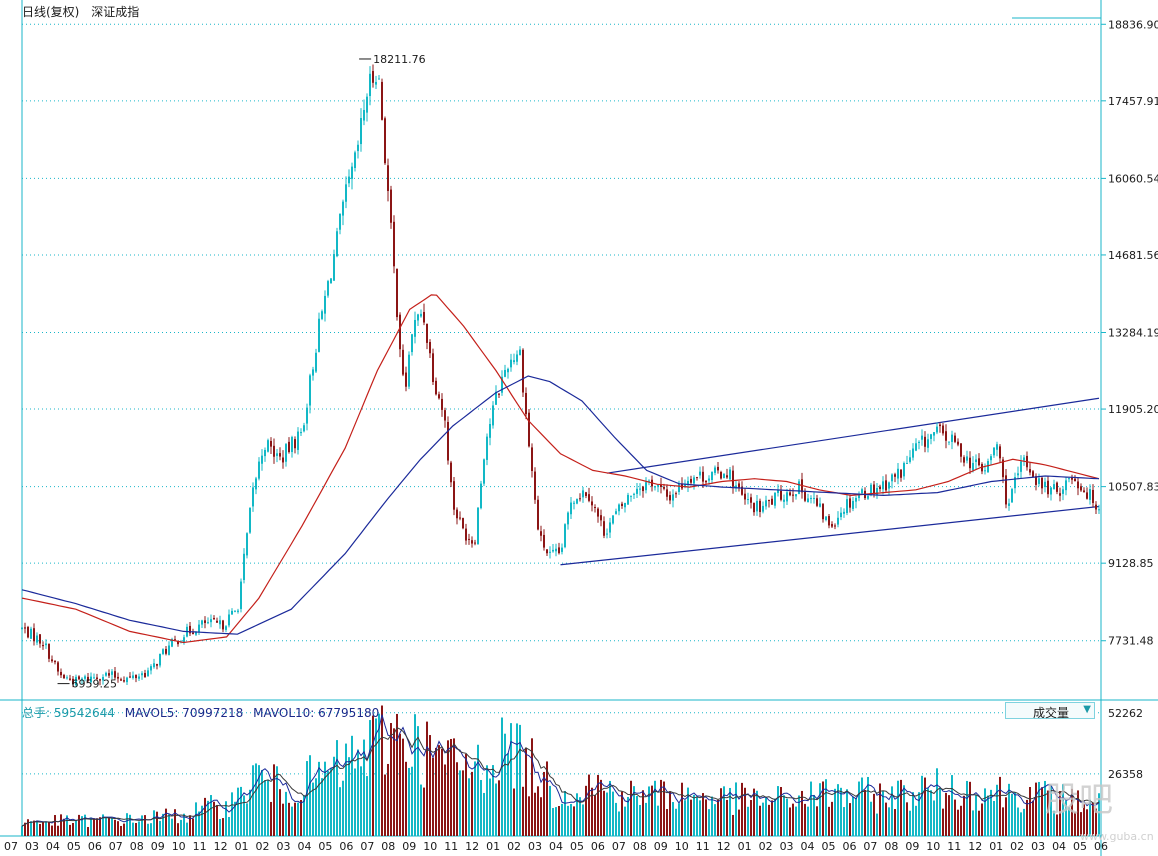 The height and width of the screenshot is (856, 1158). I want to click on month-label: 04, so click(53, 846).